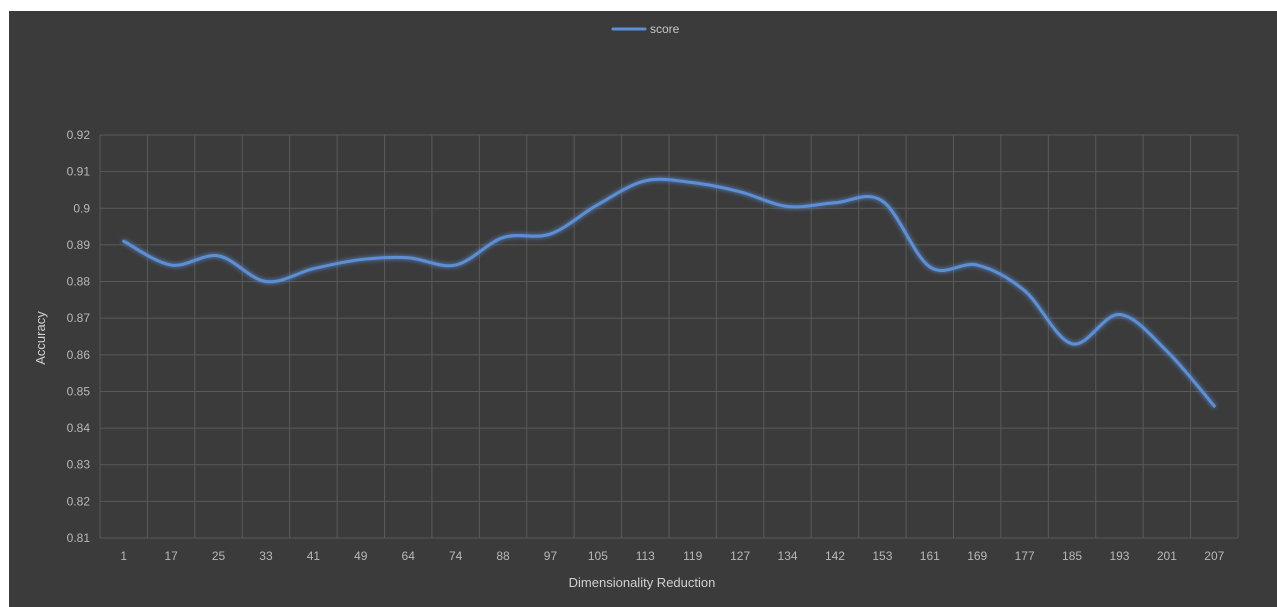 The height and width of the screenshot is (607, 1277). I want to click on y-tick-label: 0.9, so click(81, 208).